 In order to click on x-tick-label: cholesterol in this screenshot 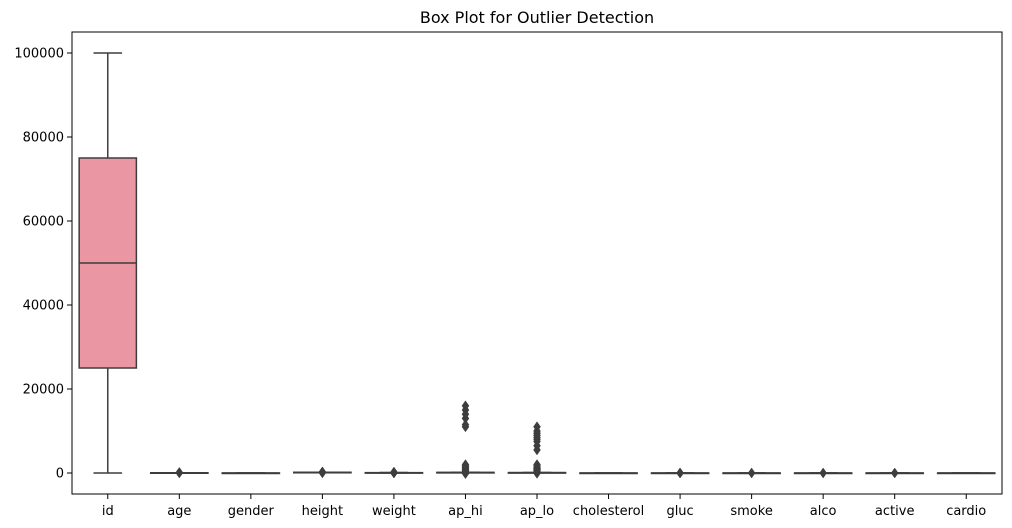, I will do `click(608, 511)`.